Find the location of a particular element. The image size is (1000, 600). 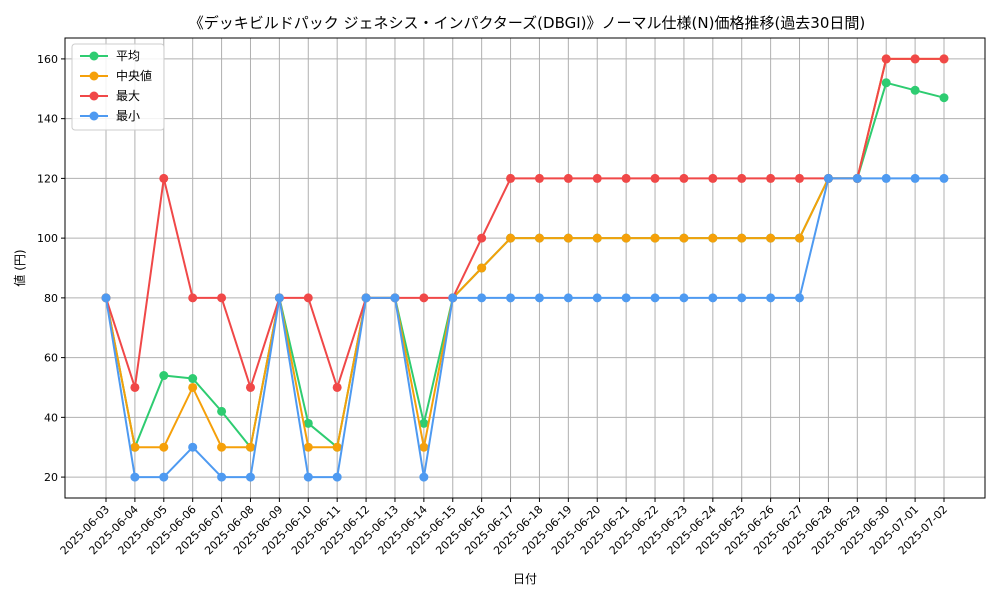

y-tick-label: 140 is located at coordinates (47, 119).